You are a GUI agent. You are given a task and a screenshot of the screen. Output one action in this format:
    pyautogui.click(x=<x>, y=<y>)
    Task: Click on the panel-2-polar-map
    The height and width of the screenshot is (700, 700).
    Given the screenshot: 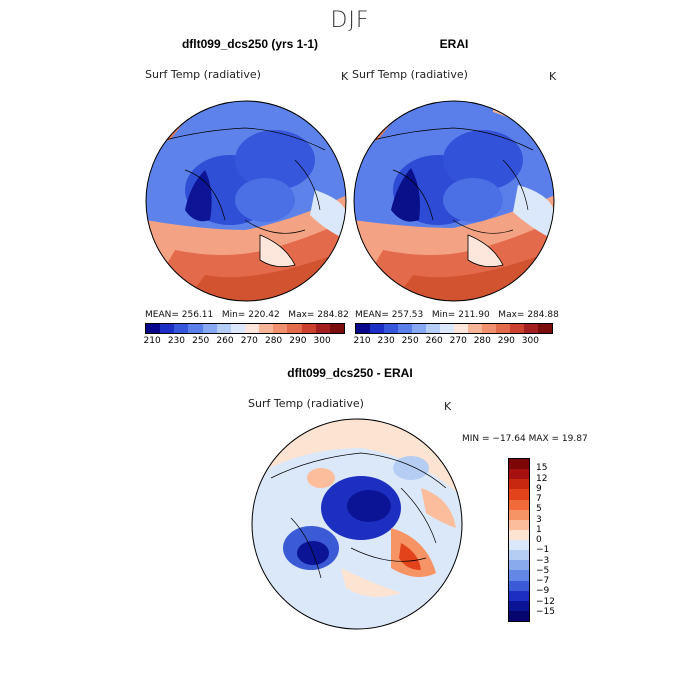 What is the action you would take?
    pyautogui.click(x=454, y=201)
    